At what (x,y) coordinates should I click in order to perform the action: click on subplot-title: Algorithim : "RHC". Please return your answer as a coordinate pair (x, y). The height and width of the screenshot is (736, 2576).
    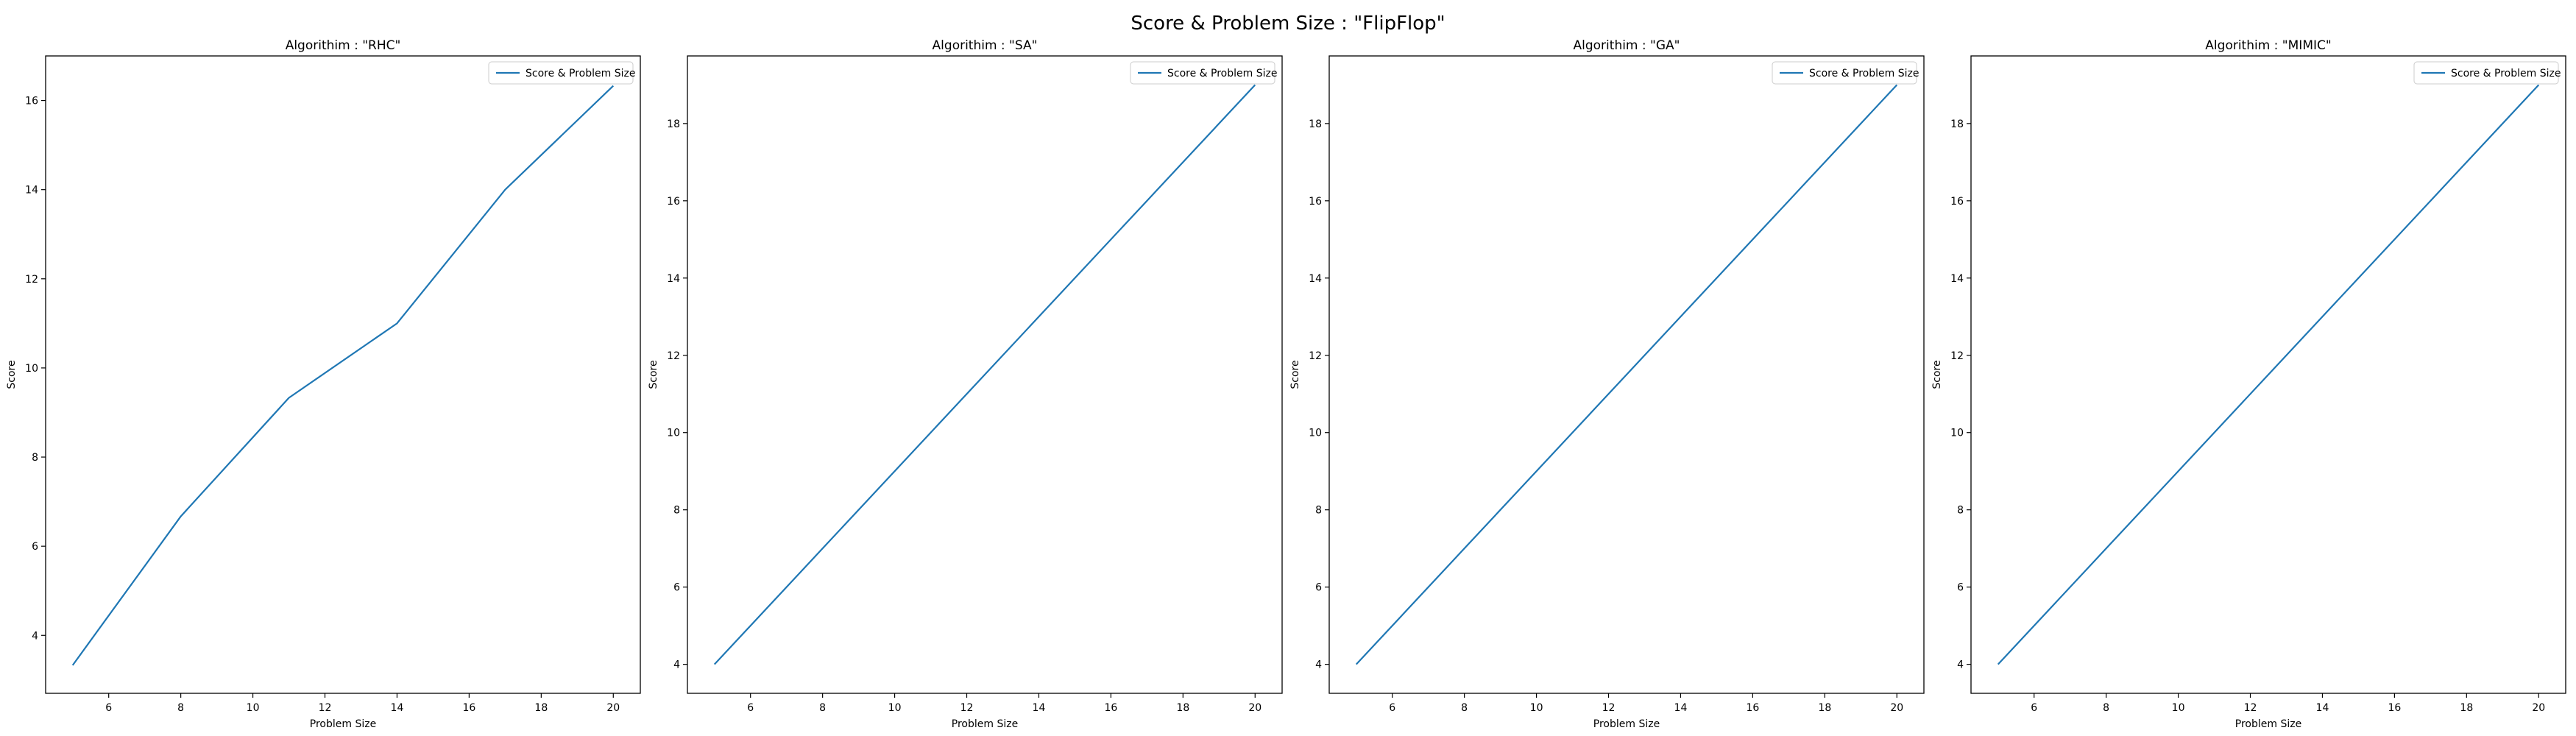
    Looking at the image, I should click on (343, 45).